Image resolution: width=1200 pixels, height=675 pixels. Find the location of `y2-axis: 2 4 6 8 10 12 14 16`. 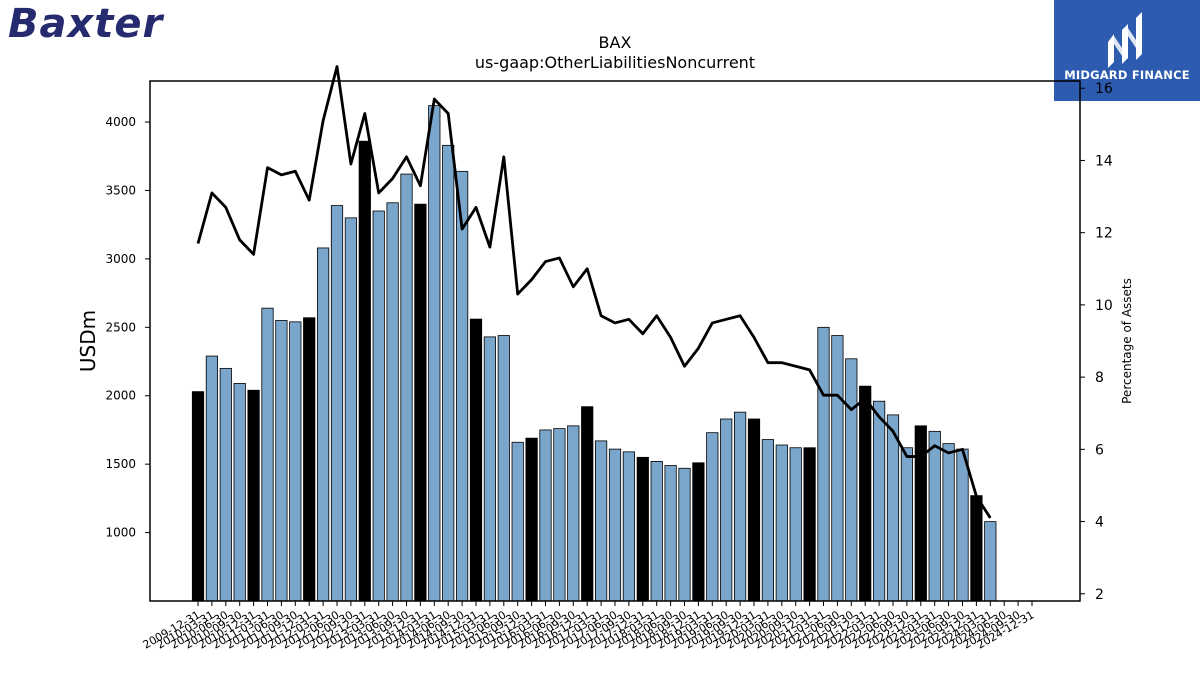

y2-axis: 2 4 6 8 10 12 14 16 is located at coordinates (1096, 342).